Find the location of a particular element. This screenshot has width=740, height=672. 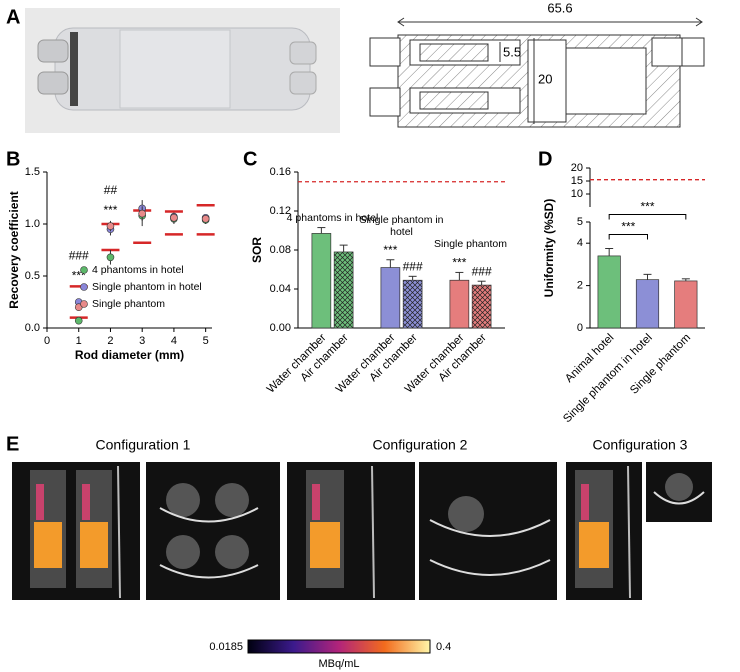

legend-label: Single phantom in hotel is located at coordinates (147, 287).